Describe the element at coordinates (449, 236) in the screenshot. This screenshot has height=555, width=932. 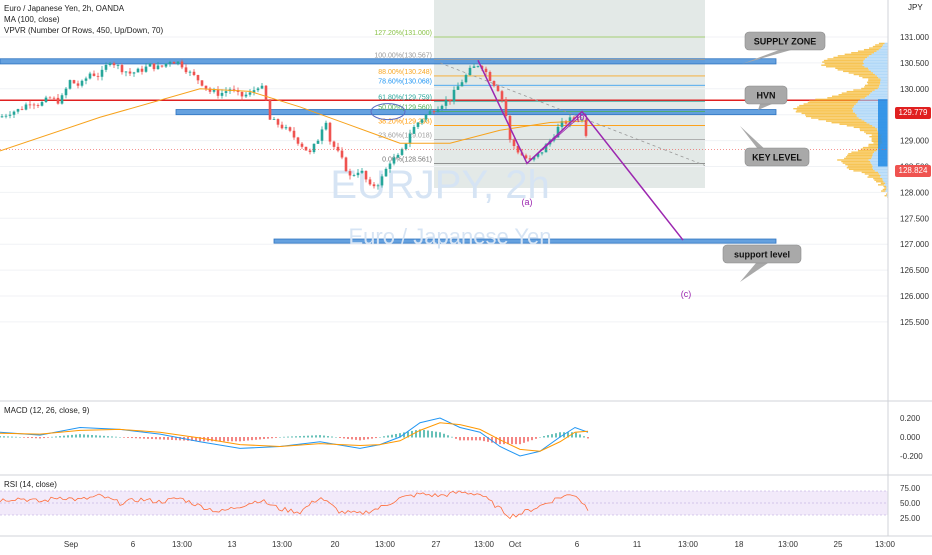
I see `watermark-name: Euro / Japanese Yen` at that location.